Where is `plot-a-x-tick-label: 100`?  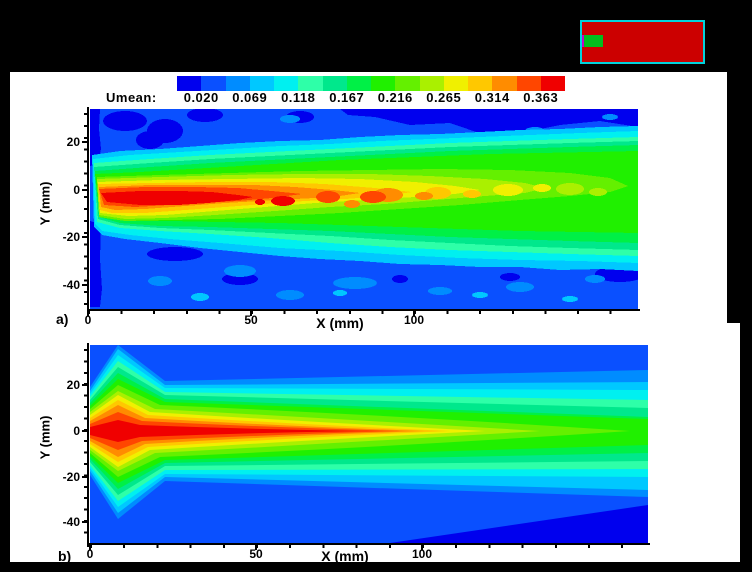 plot-a-x-tick-label: 100 is located at coordinates (414, 320).